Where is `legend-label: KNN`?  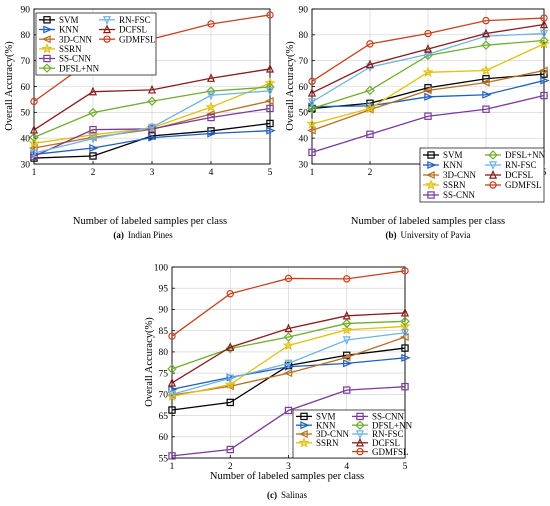
legend-label: KNN is located at coordinates (326, 425).